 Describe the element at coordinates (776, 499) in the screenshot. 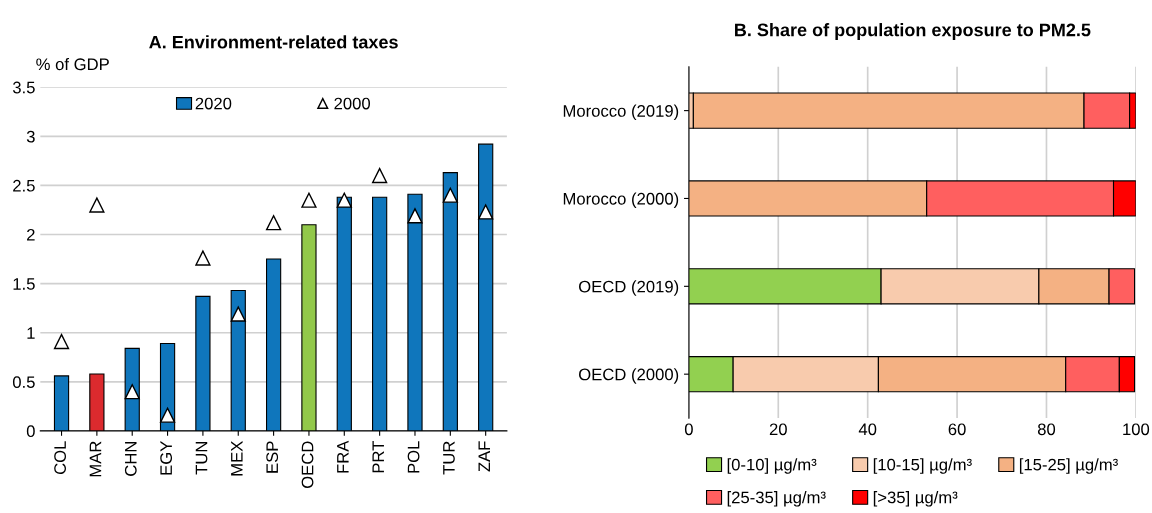

I see `legend-label: [25-35] µg/m³` at that location.